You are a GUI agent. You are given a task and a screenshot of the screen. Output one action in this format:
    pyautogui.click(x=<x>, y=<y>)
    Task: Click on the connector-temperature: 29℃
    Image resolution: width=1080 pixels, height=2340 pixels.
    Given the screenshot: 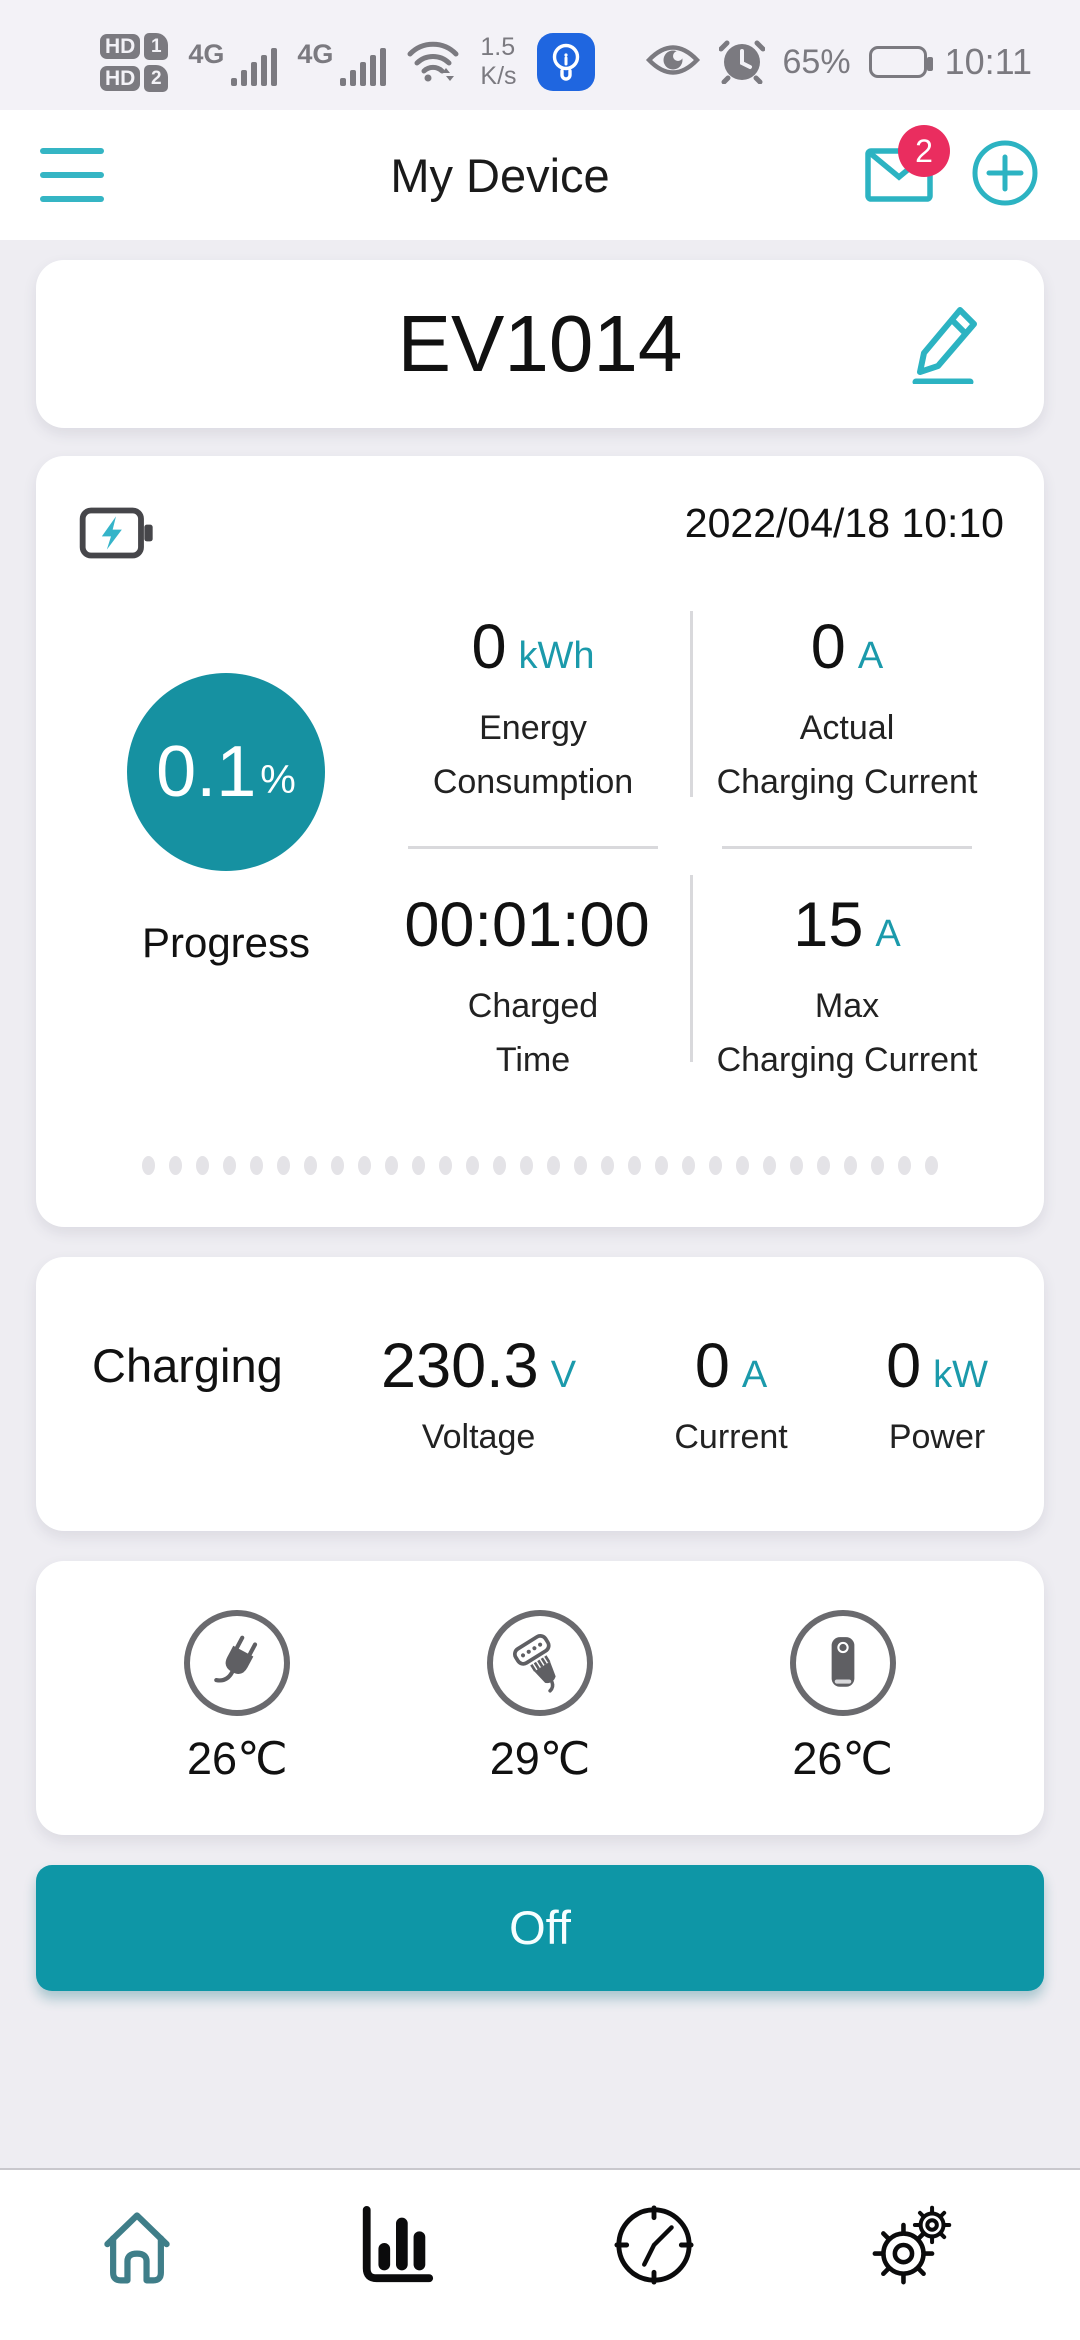 What is the action you would take?
    pyautogui.click(x=540, y=1759)
    